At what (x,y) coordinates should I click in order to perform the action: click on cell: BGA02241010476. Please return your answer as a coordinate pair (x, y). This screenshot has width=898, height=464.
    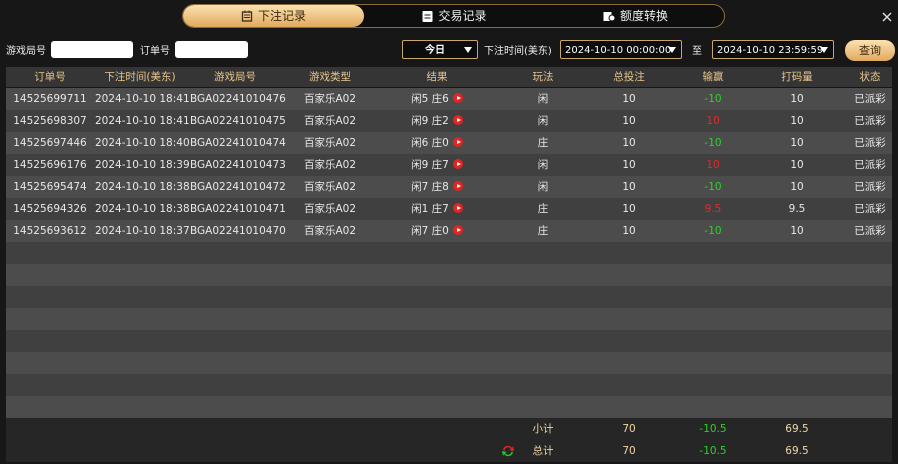
    Looking at the image, I should click on (238, 99).